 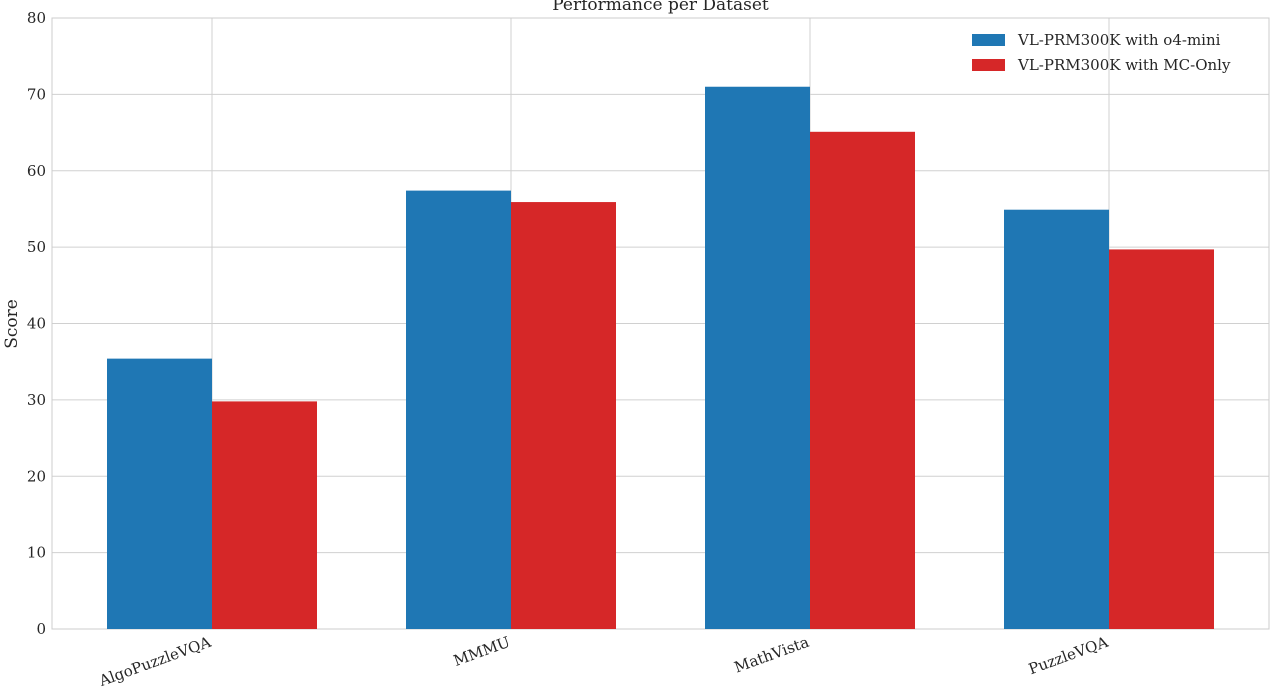 I want to click on bar-o4-mini-mmmu, so click(x=458, y=410).